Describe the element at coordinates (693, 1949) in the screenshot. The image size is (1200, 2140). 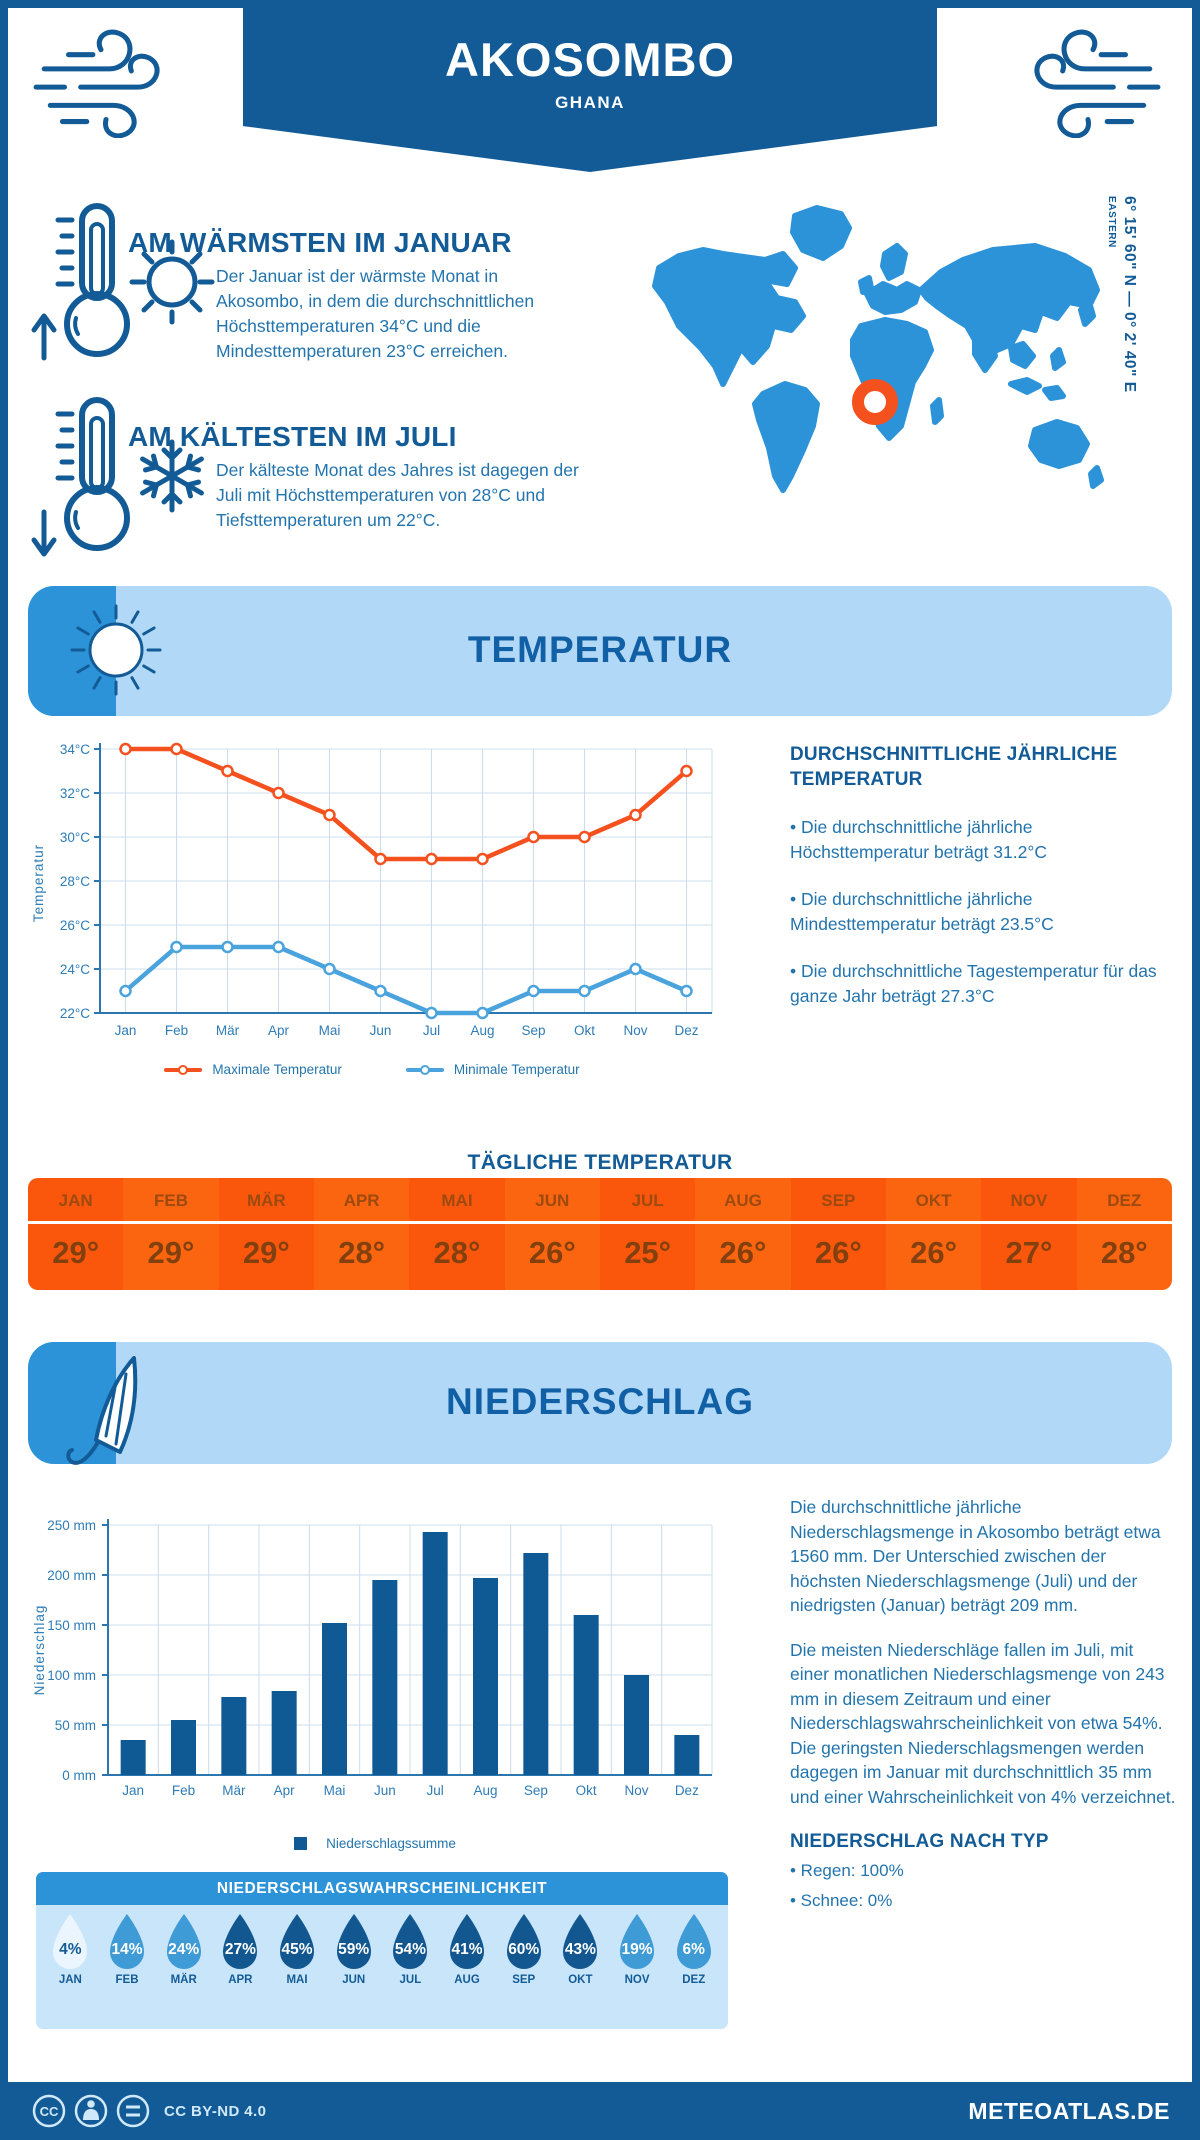
I see `probability-value: 6%` at that location.